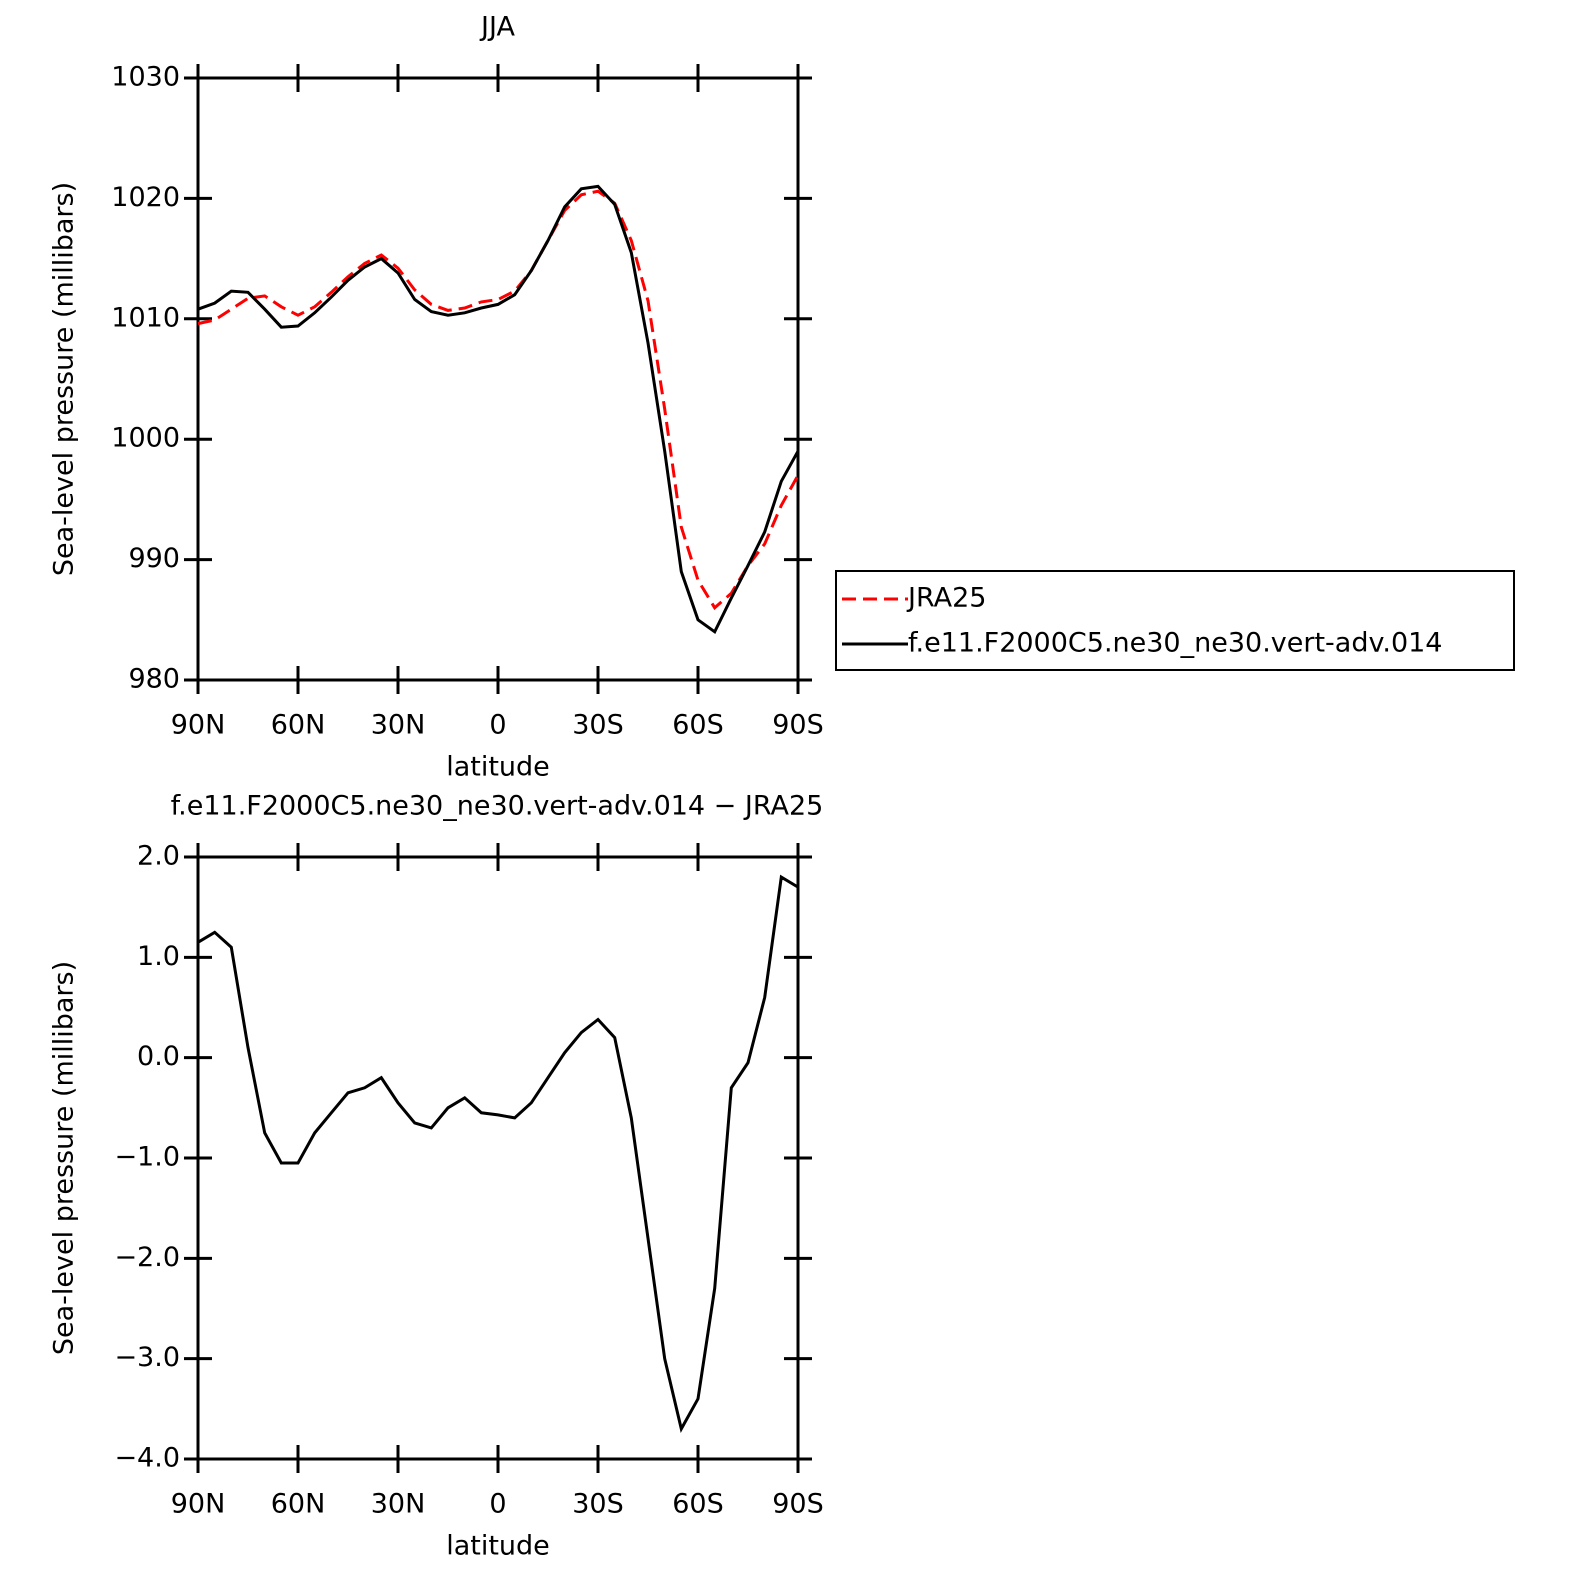  I want to click on y-tick-label: 2.0, so click(158, 856).